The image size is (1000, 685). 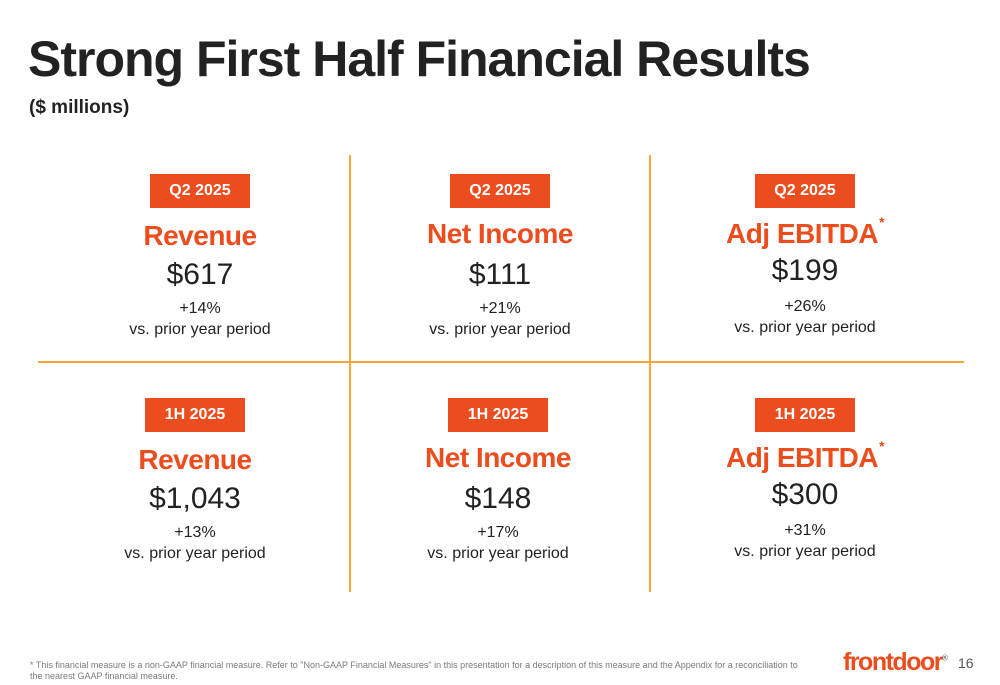 What do you see at coordinates (419, 59) in the screenshot?
I see `slide-title: Strong First Half Financial Results` at bounding box center [419, 59].